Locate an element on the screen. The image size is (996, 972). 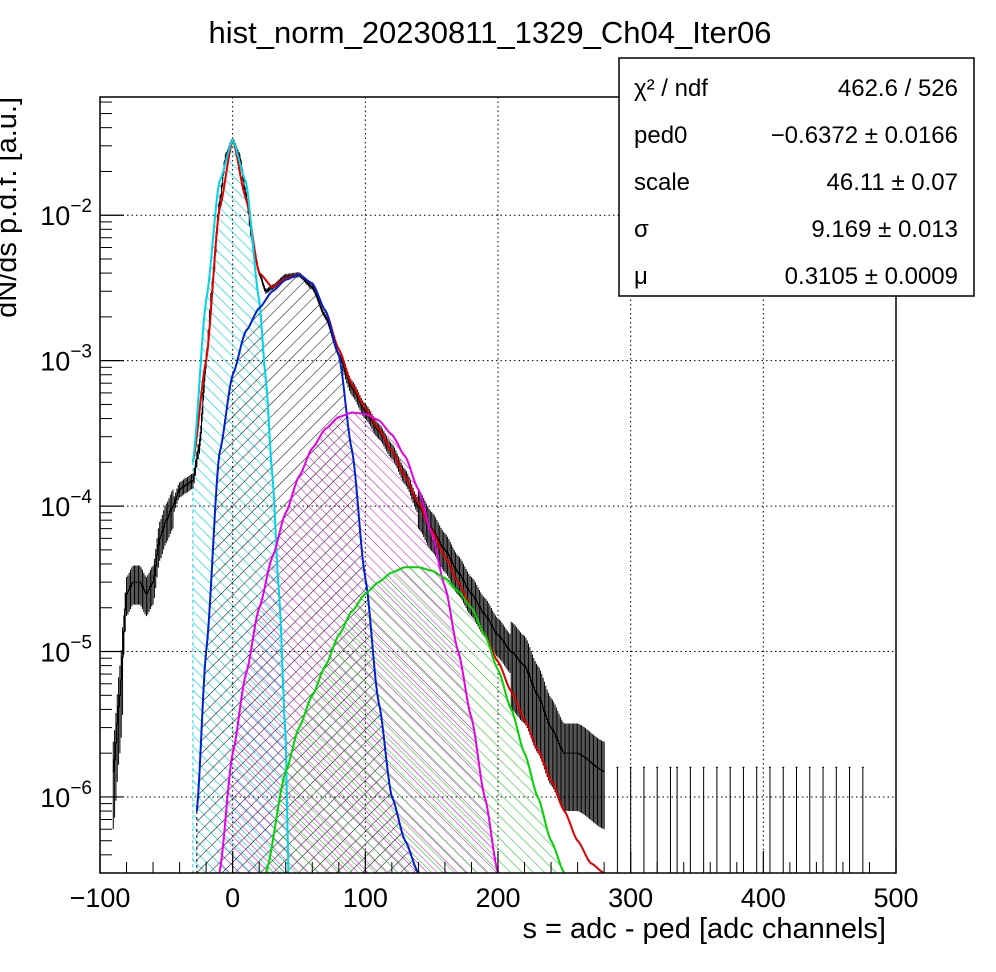
x-tick-label: 0 is located at coordinates (232, 898).